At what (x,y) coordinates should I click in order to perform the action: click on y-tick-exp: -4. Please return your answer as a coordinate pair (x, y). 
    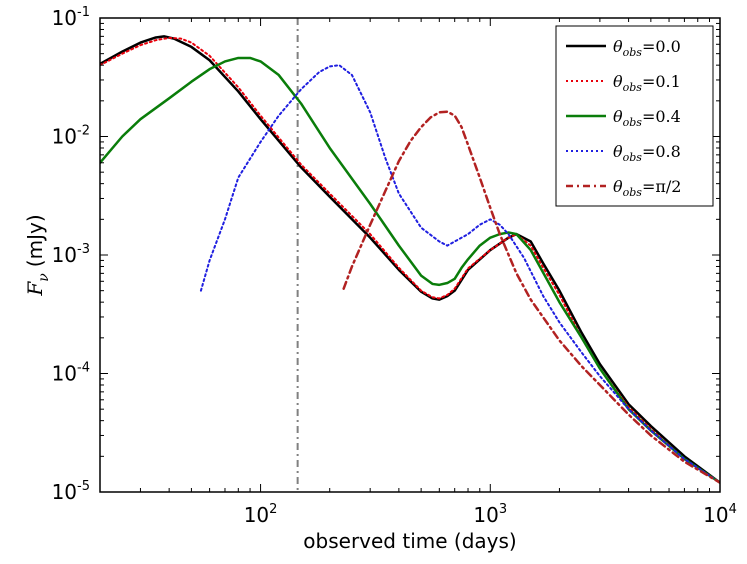
    Looking at the image, I should click on (83, 368).